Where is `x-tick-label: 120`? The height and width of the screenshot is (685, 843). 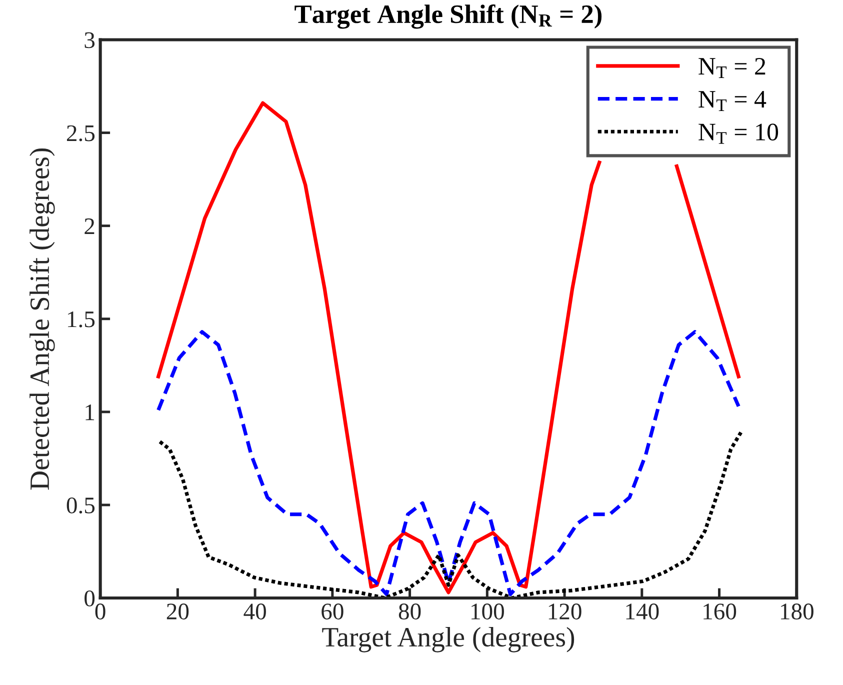 x-tick-label: 120 is located at coordinates (565, 612).